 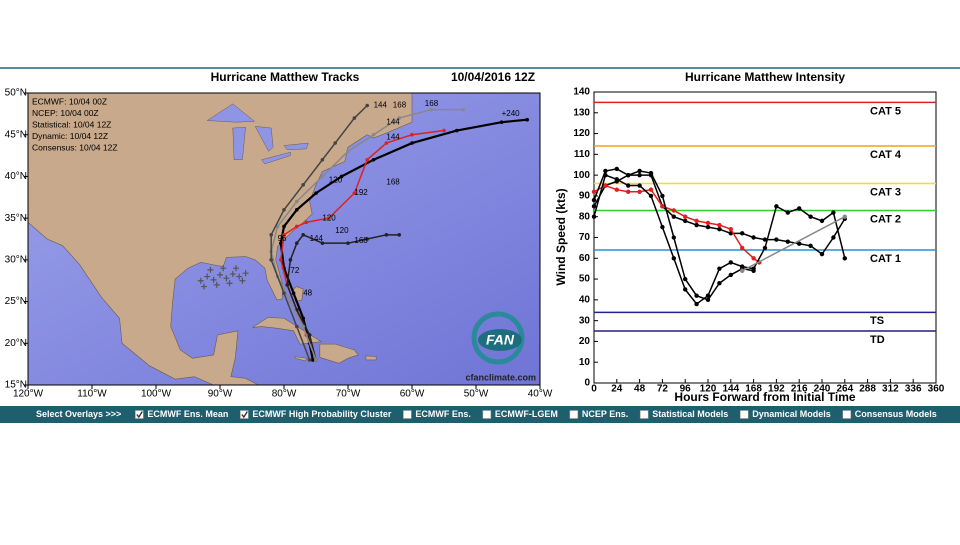 I want to click on overlay-label: Consensus Models, so click(x=896, y=414).